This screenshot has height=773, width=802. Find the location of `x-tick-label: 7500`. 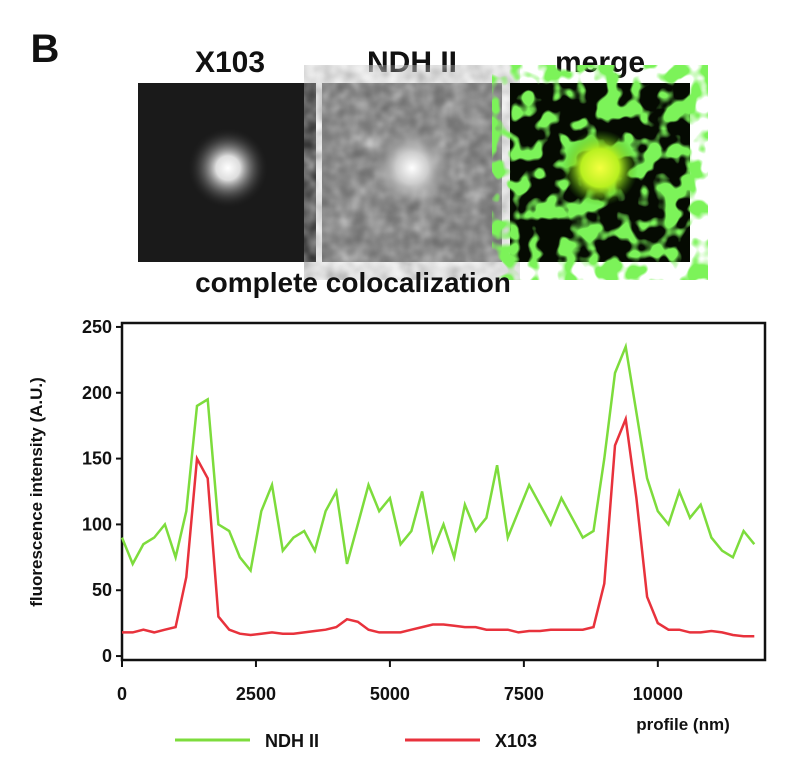

x-tick-label: 7500 is located at coordinates (524, 694).